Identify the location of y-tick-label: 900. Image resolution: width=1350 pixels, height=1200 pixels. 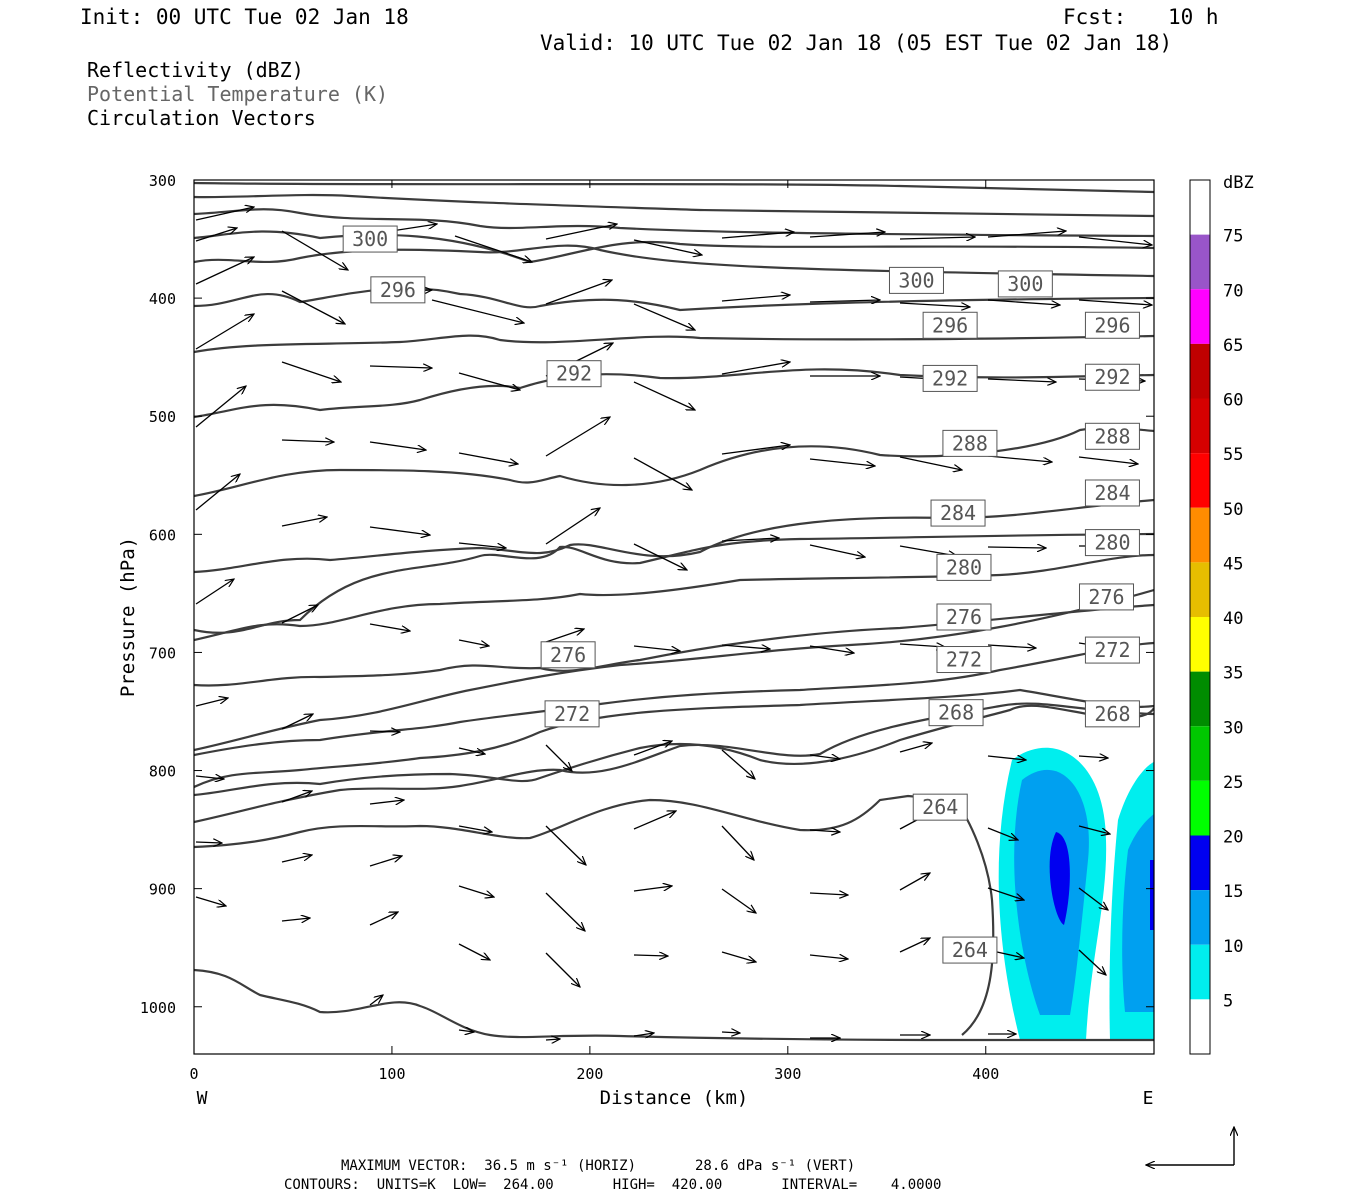
(162, 890).